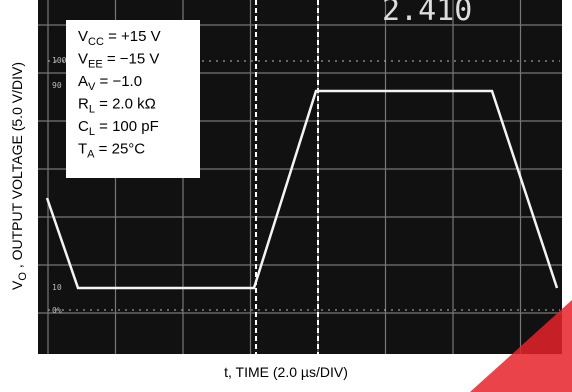 This screenshot has width=572, height=392. I want to click on condition-main: A, so click(83, 81).